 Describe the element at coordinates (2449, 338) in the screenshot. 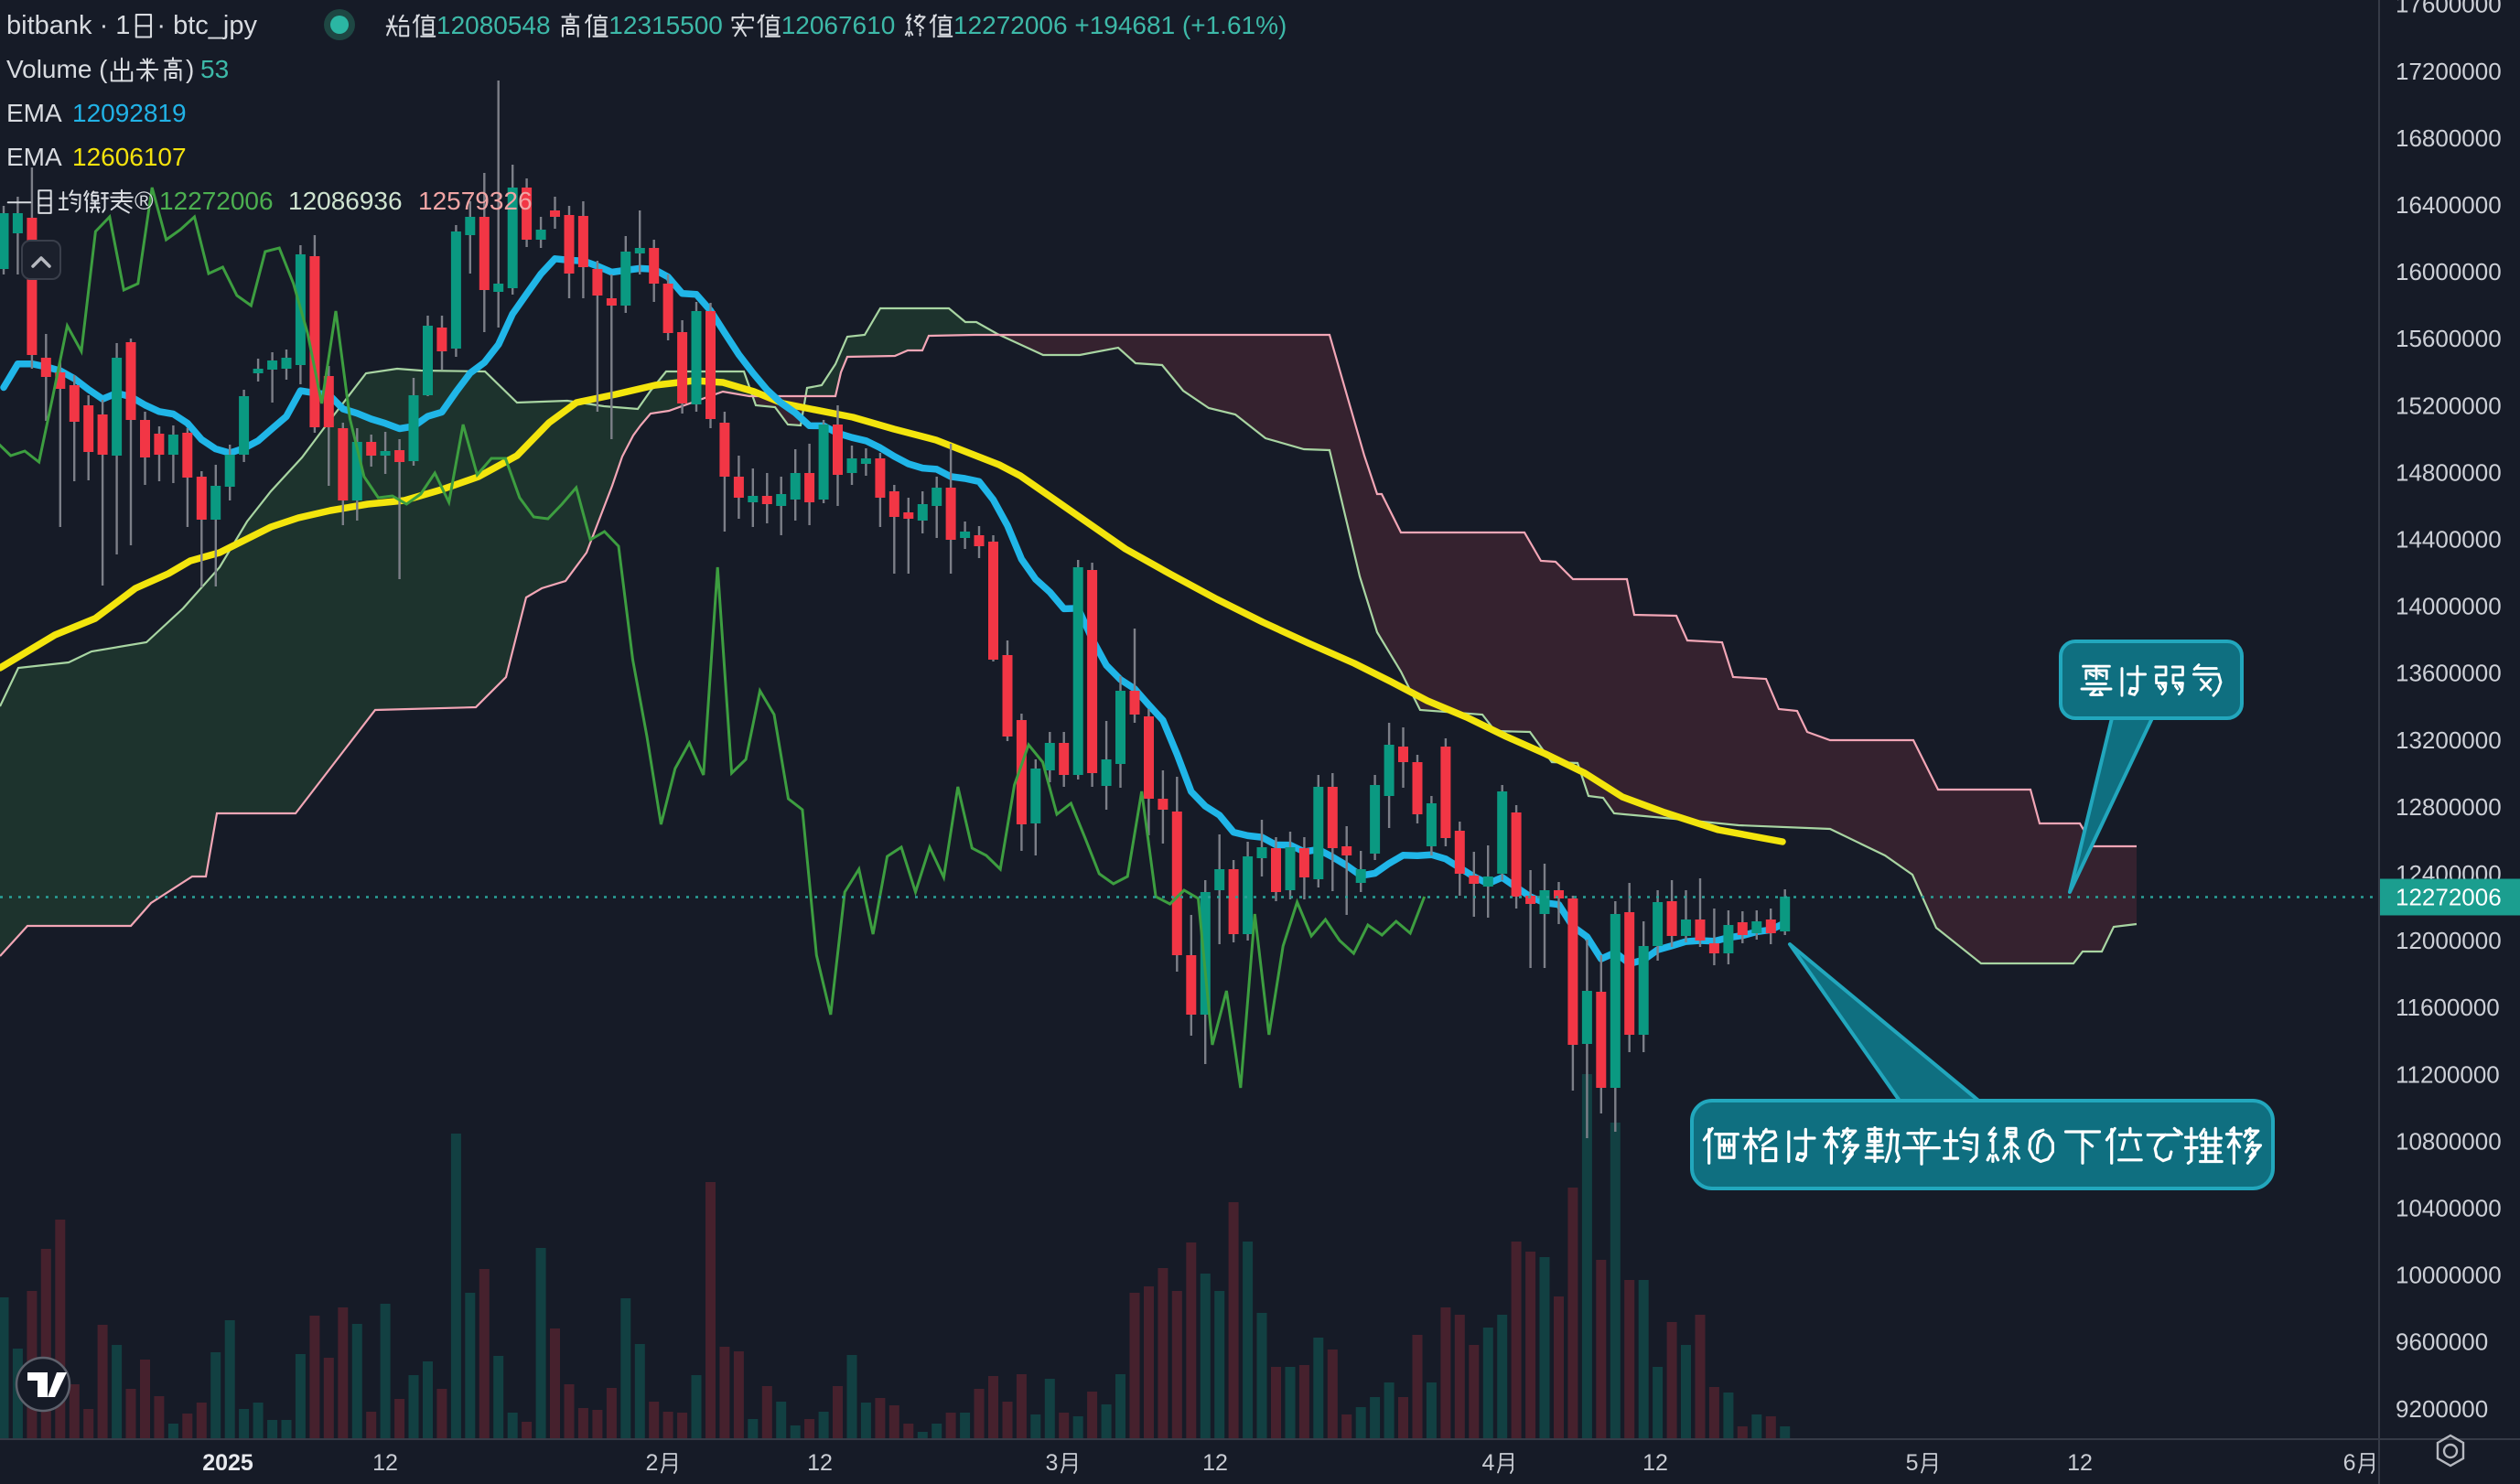

I see `svg-text: 15600000` at that location.